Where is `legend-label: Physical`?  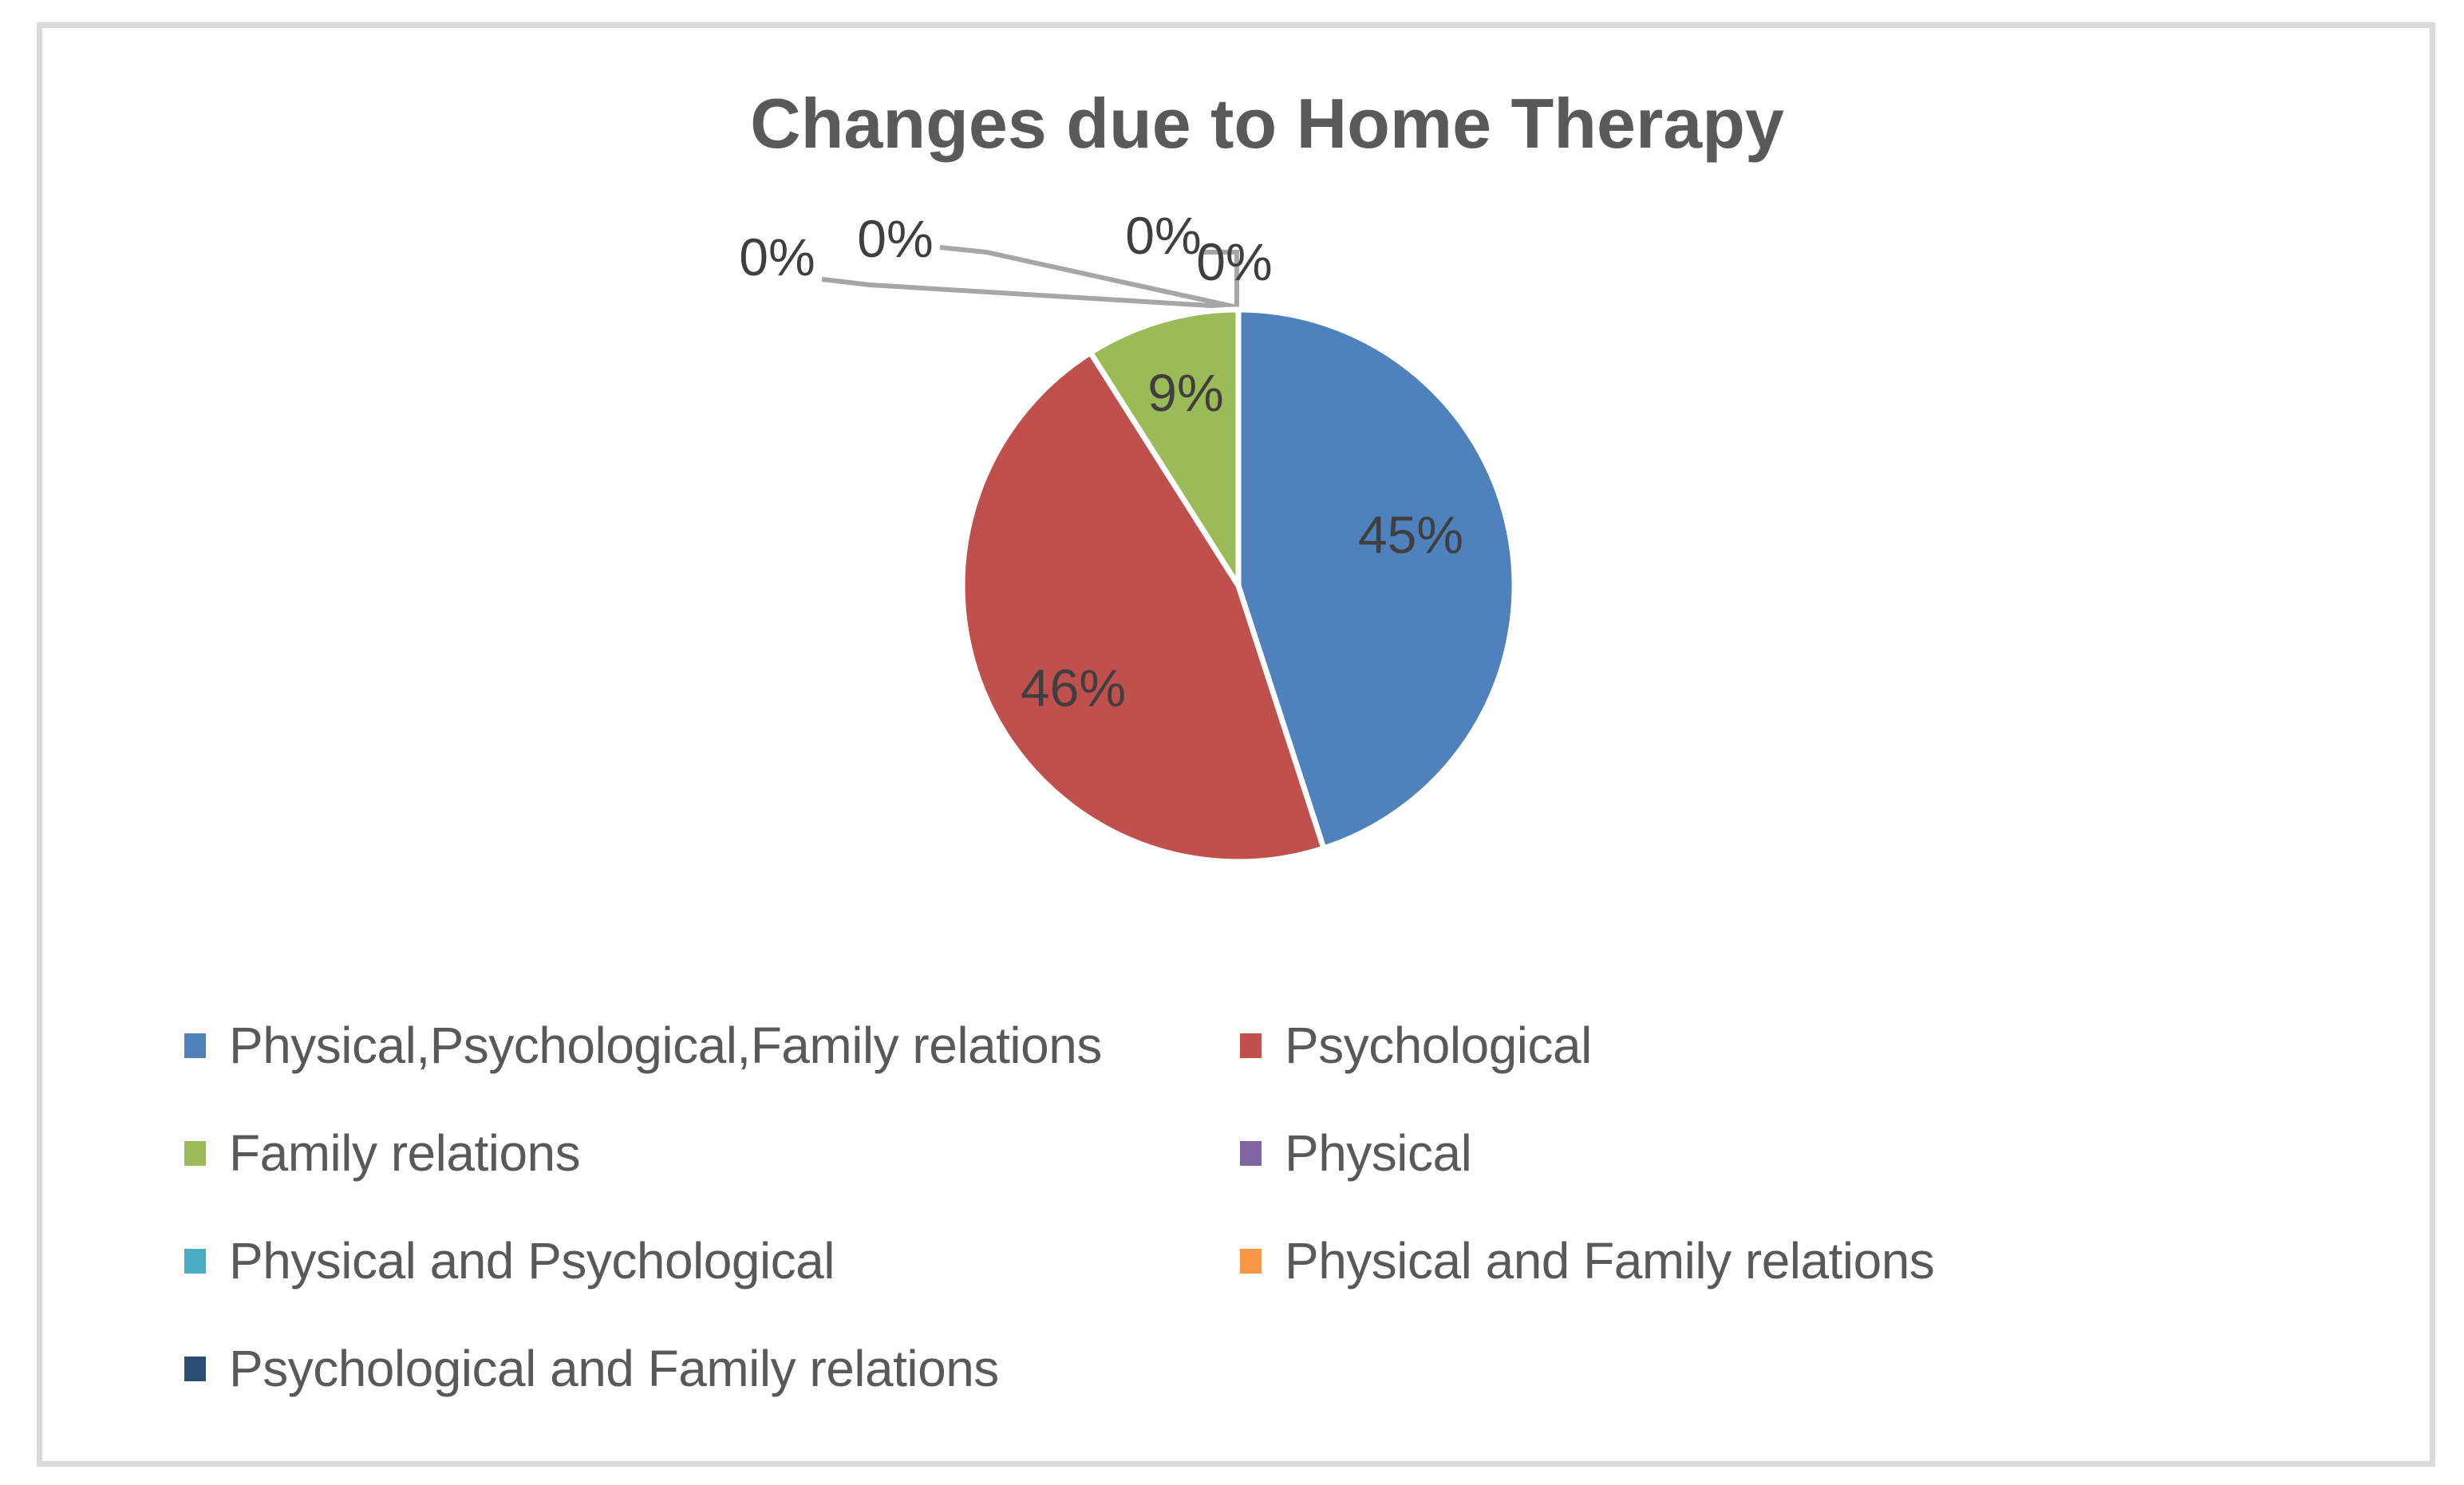
legend-label: Physical is located at coordinates (1378, 1153).